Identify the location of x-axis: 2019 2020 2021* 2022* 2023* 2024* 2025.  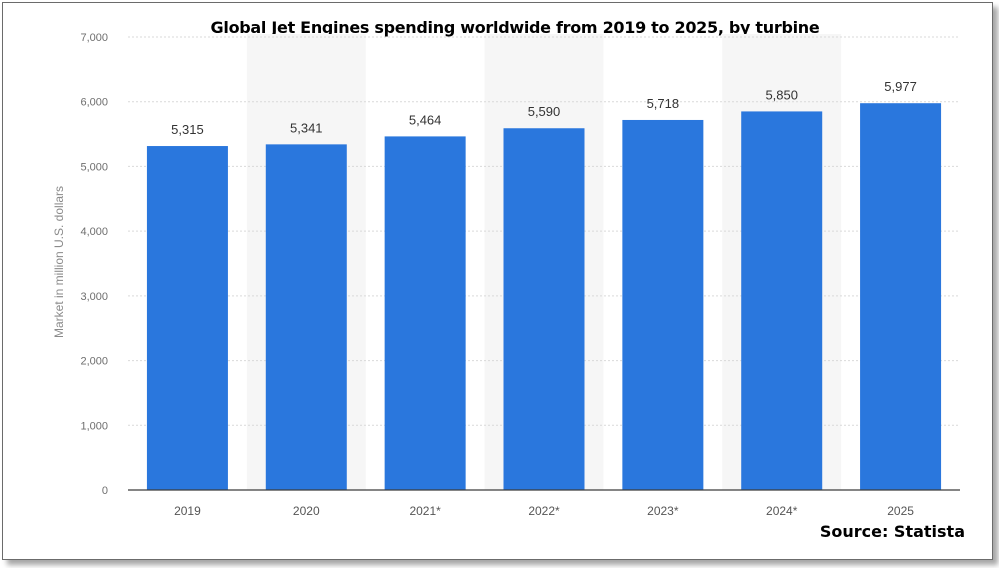
(544, 503).